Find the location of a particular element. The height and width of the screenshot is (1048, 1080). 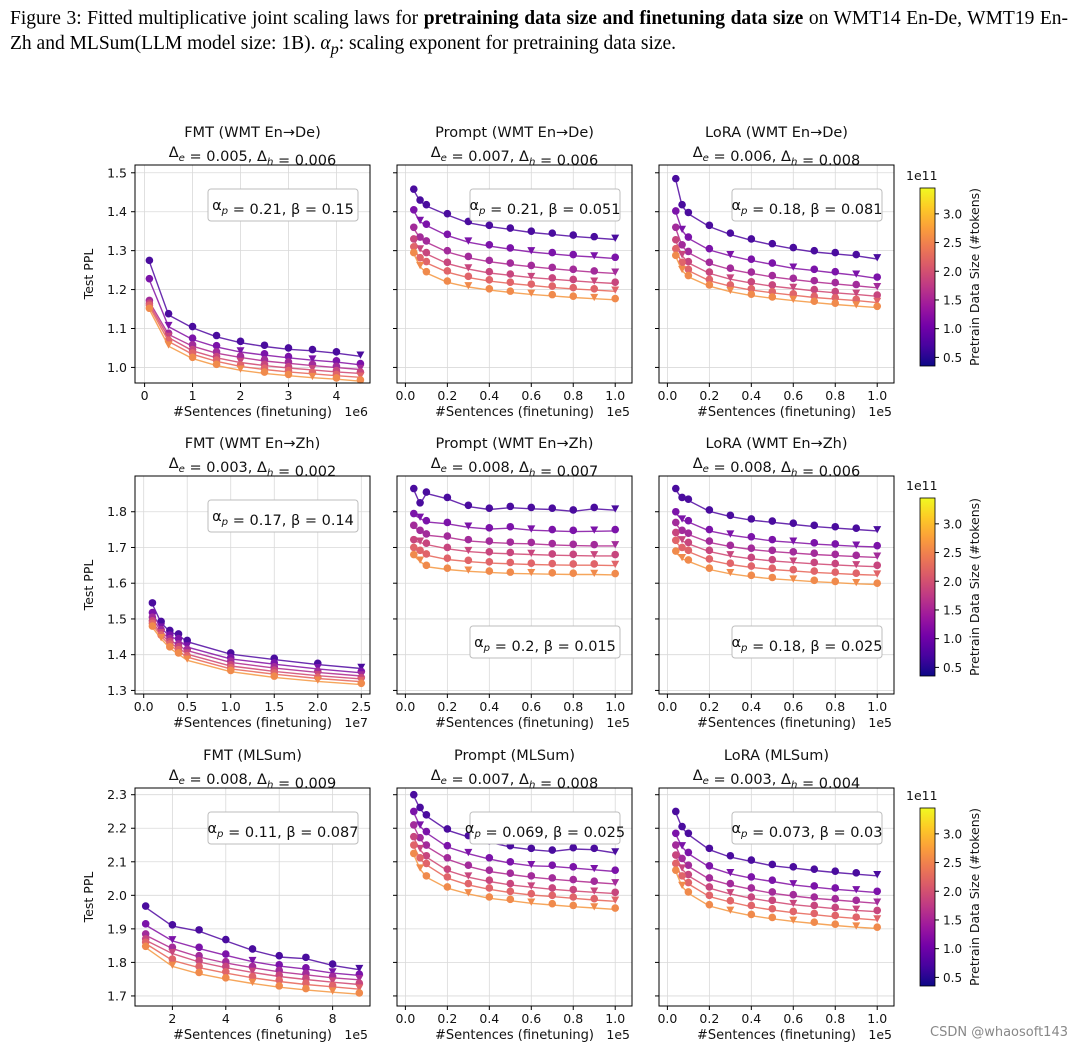

fit-line-3.0e11 is located at coordinates (254, 345).